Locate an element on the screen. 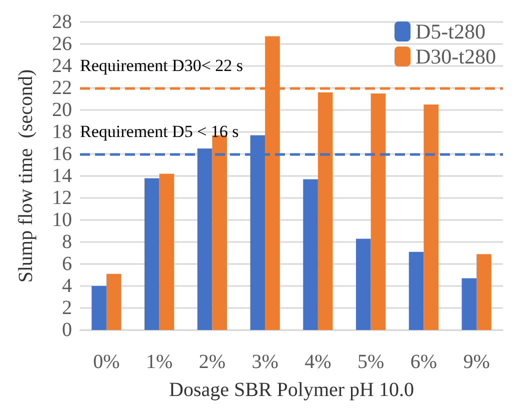 This screenshot has height=418, width=519. y-tick-label: 10 is located at coordinates (62, 220).